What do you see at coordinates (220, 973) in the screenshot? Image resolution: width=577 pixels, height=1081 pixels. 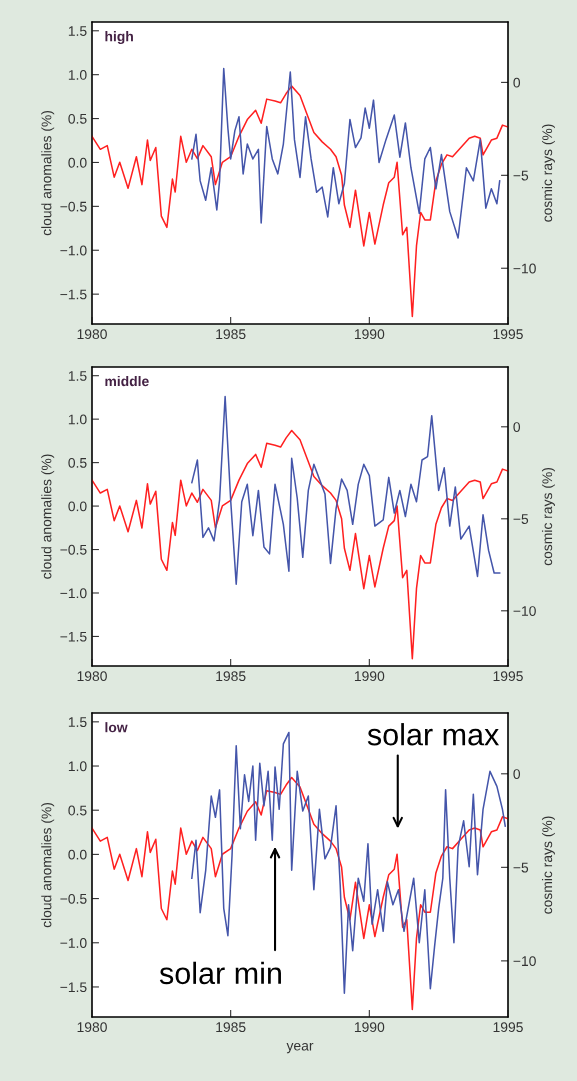 I see `annotation: solar min` at bounding box center [220, 973].